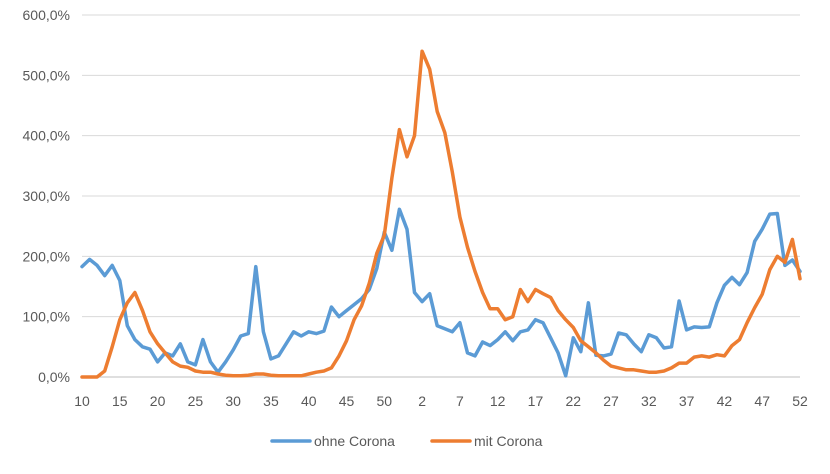 This screenshot has height=474, width=830. What do you see at coordinates (46, 15) in the screenshot?
I see `y-tick-label: 600,0%` at bounding box center [46, 15].